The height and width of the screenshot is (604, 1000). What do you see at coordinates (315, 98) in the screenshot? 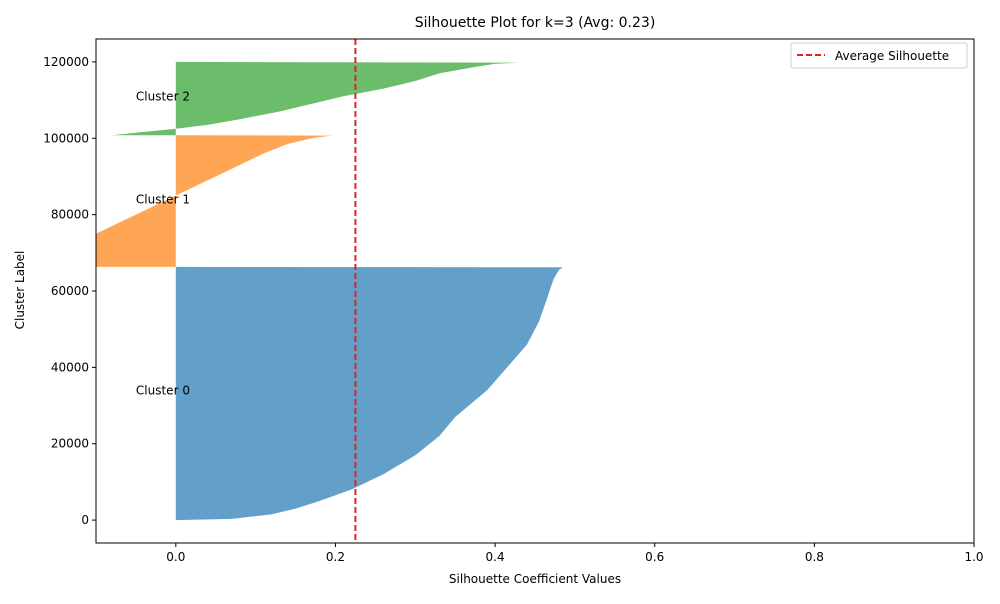
I see `cluster-2-silhouette-area` at bounding box center [315, 98].